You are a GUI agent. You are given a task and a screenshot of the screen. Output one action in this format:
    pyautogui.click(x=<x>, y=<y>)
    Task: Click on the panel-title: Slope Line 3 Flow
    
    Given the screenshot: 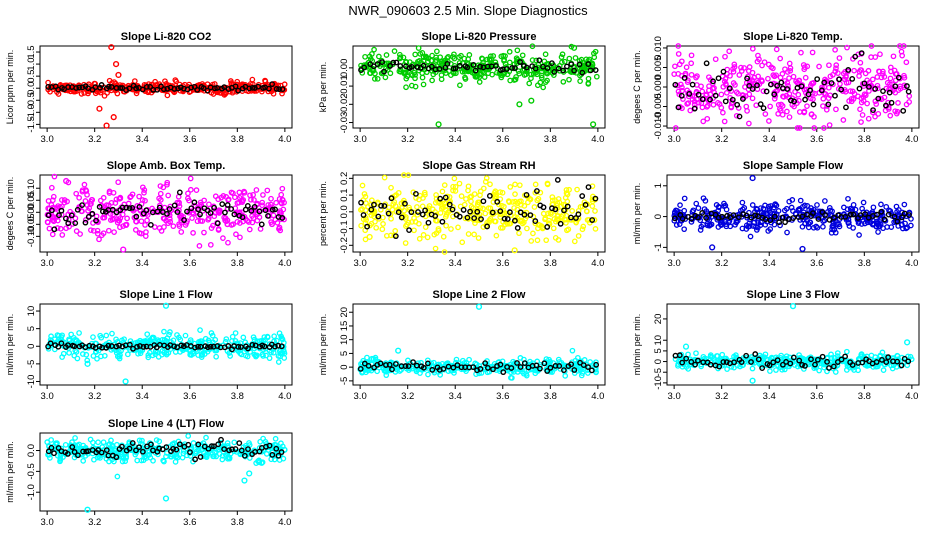 What is the action you would take?
    pyautogui.click(x=793, y=295)
    